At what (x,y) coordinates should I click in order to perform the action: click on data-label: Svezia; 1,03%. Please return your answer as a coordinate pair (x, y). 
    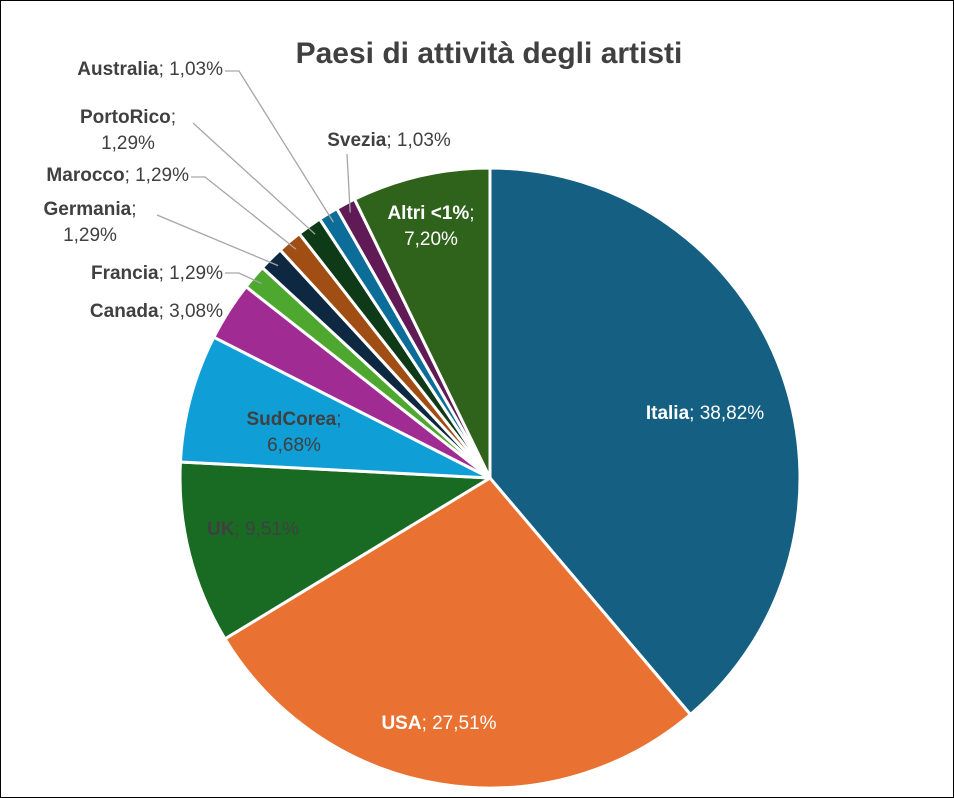
    Looking at the image, I should click on (389, 140).